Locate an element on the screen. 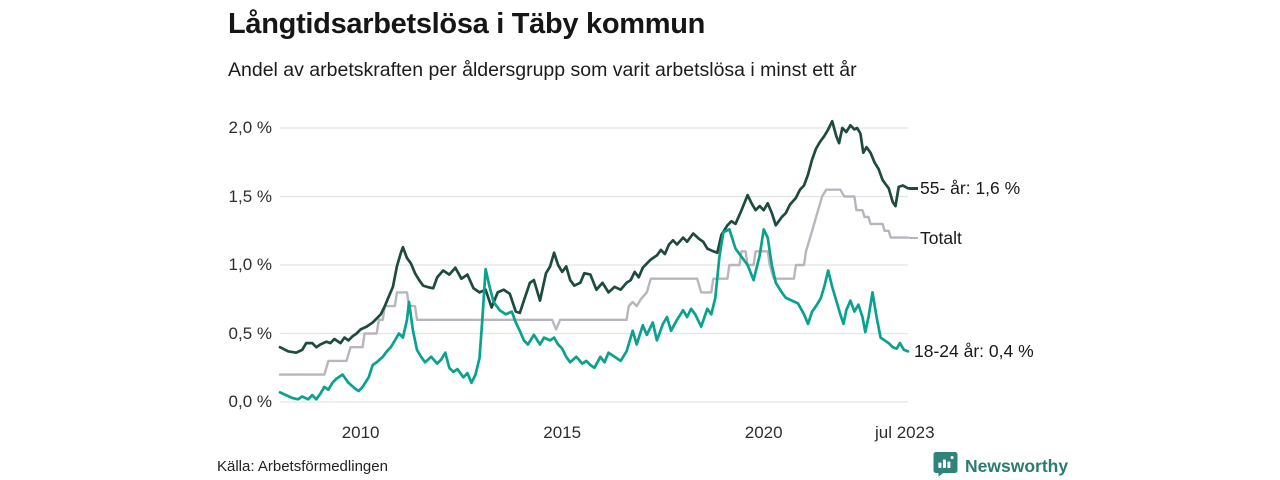 This screenshot has width=1280, height=480. newsworthy-brand-text: Newsworthy is located at coordinates (1017, 466).